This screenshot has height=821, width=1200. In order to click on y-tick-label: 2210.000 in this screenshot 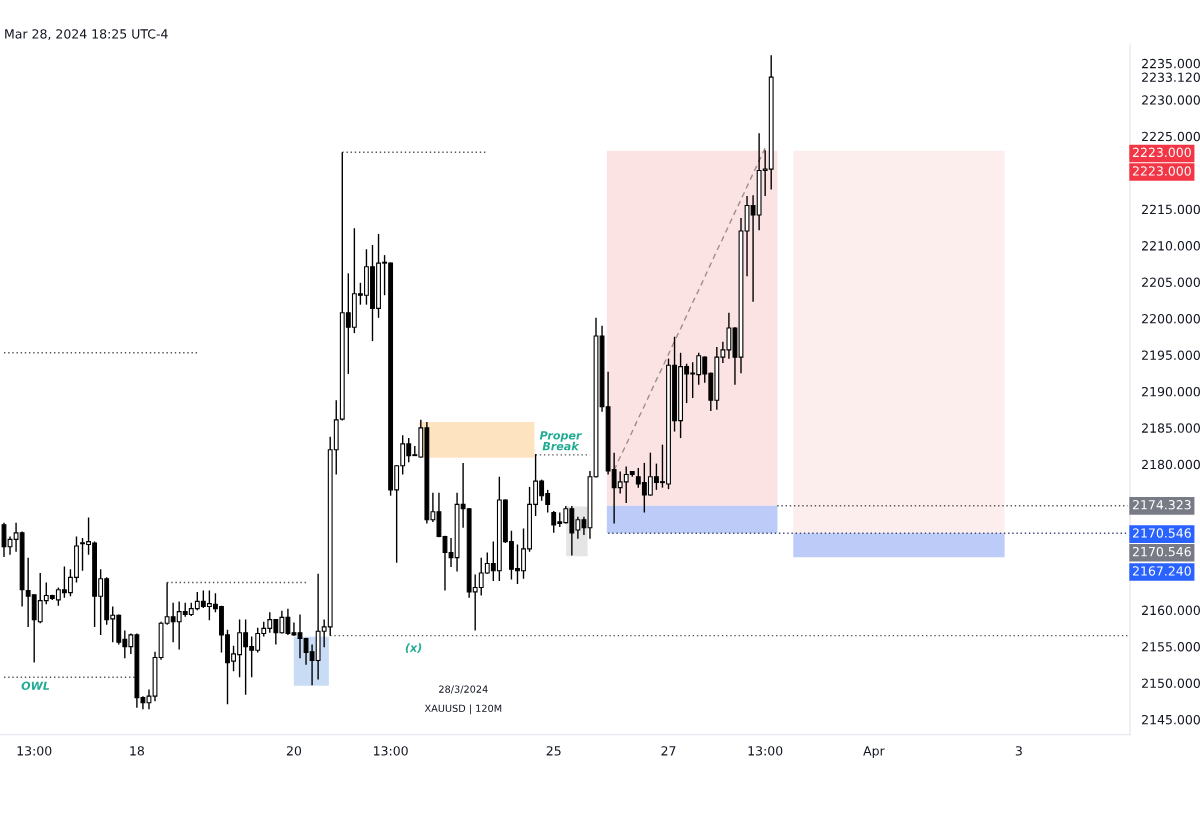, I will do `click(1171, 246)`.